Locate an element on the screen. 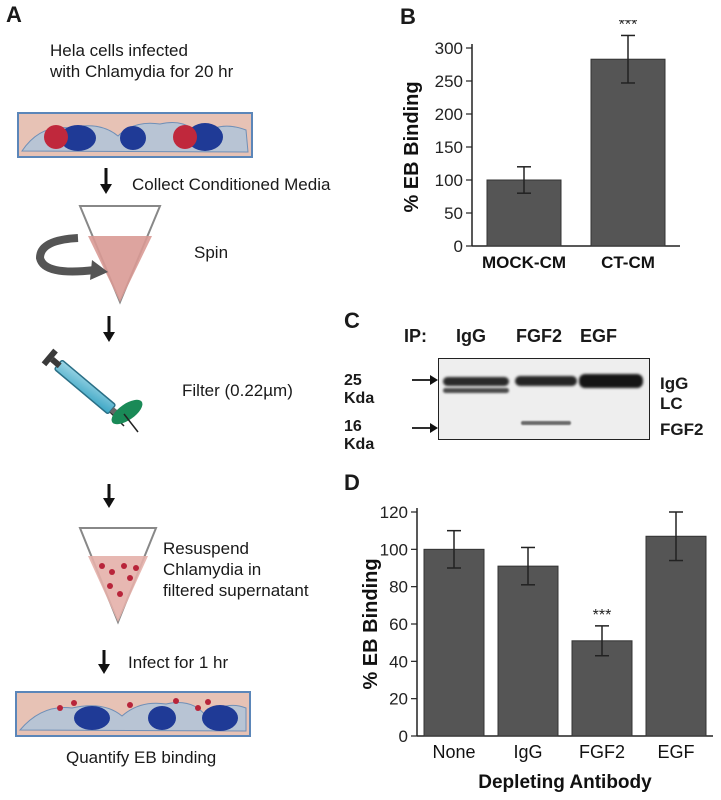 The width and height of the screenshot is (721, 800). y-tick-label: 300 is located at coordinates (449, 48).